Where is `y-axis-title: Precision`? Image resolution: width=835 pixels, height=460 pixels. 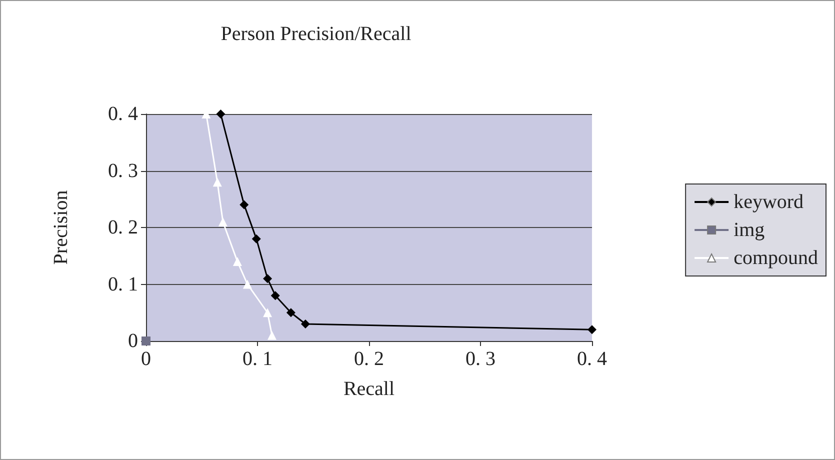
y-axis-title: Precision is located at coordinates (61, 227).